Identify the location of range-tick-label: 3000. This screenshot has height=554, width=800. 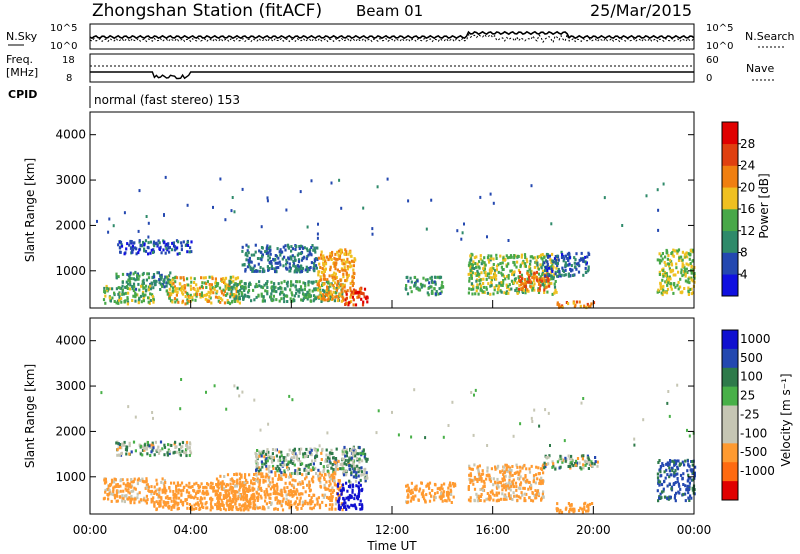
(70, 180).